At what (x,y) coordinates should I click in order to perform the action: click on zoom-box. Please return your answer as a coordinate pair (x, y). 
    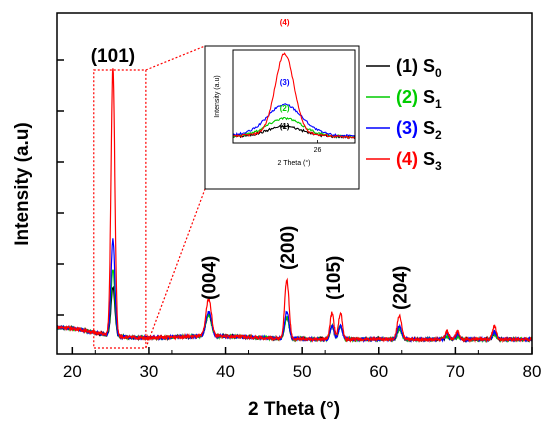
    Looking at the image, I should click on (120, 209).